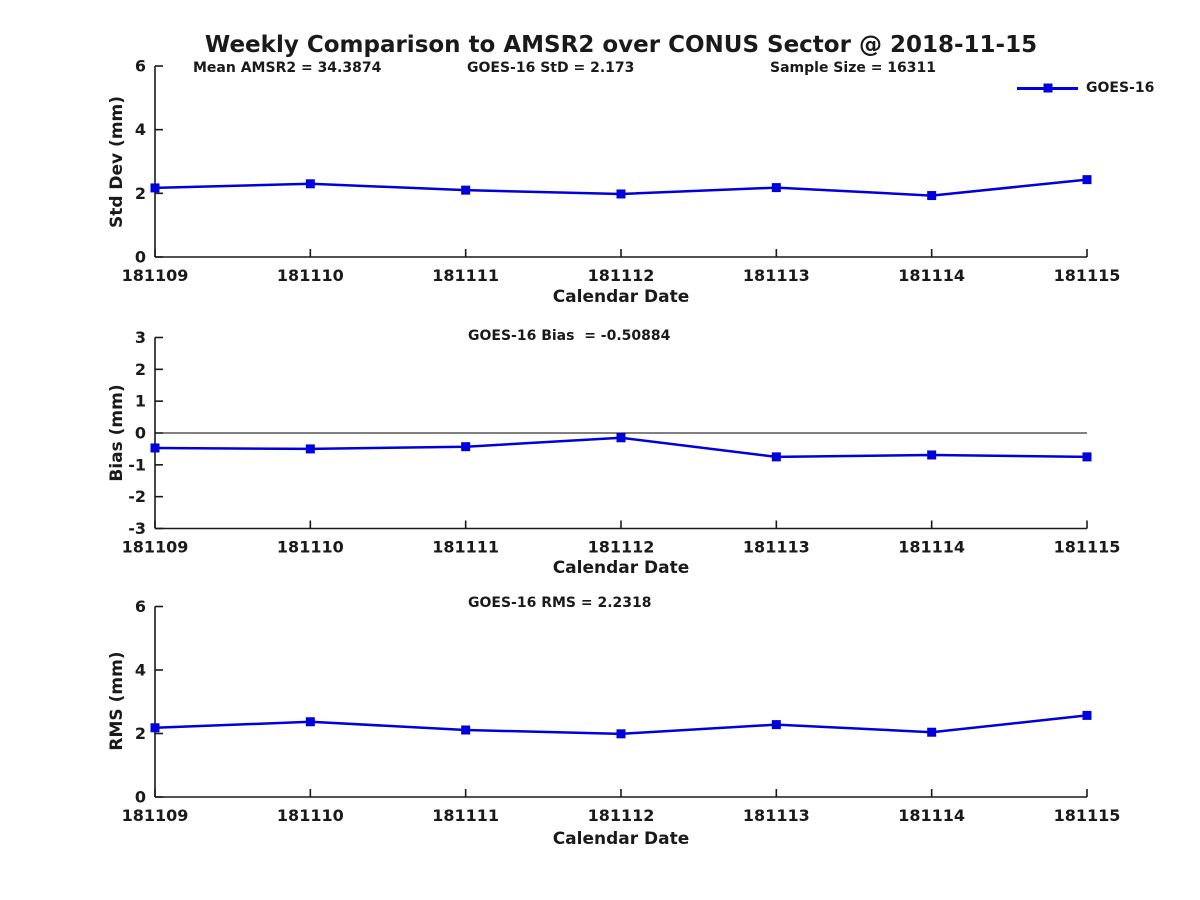 The height and width of the screenshot is (900, 1200). What do you see at coordinates (621, 297) in the screenshot?
I see `xlabel-calendar-date-1: Calendar Date` at bounding box center [621, 297].